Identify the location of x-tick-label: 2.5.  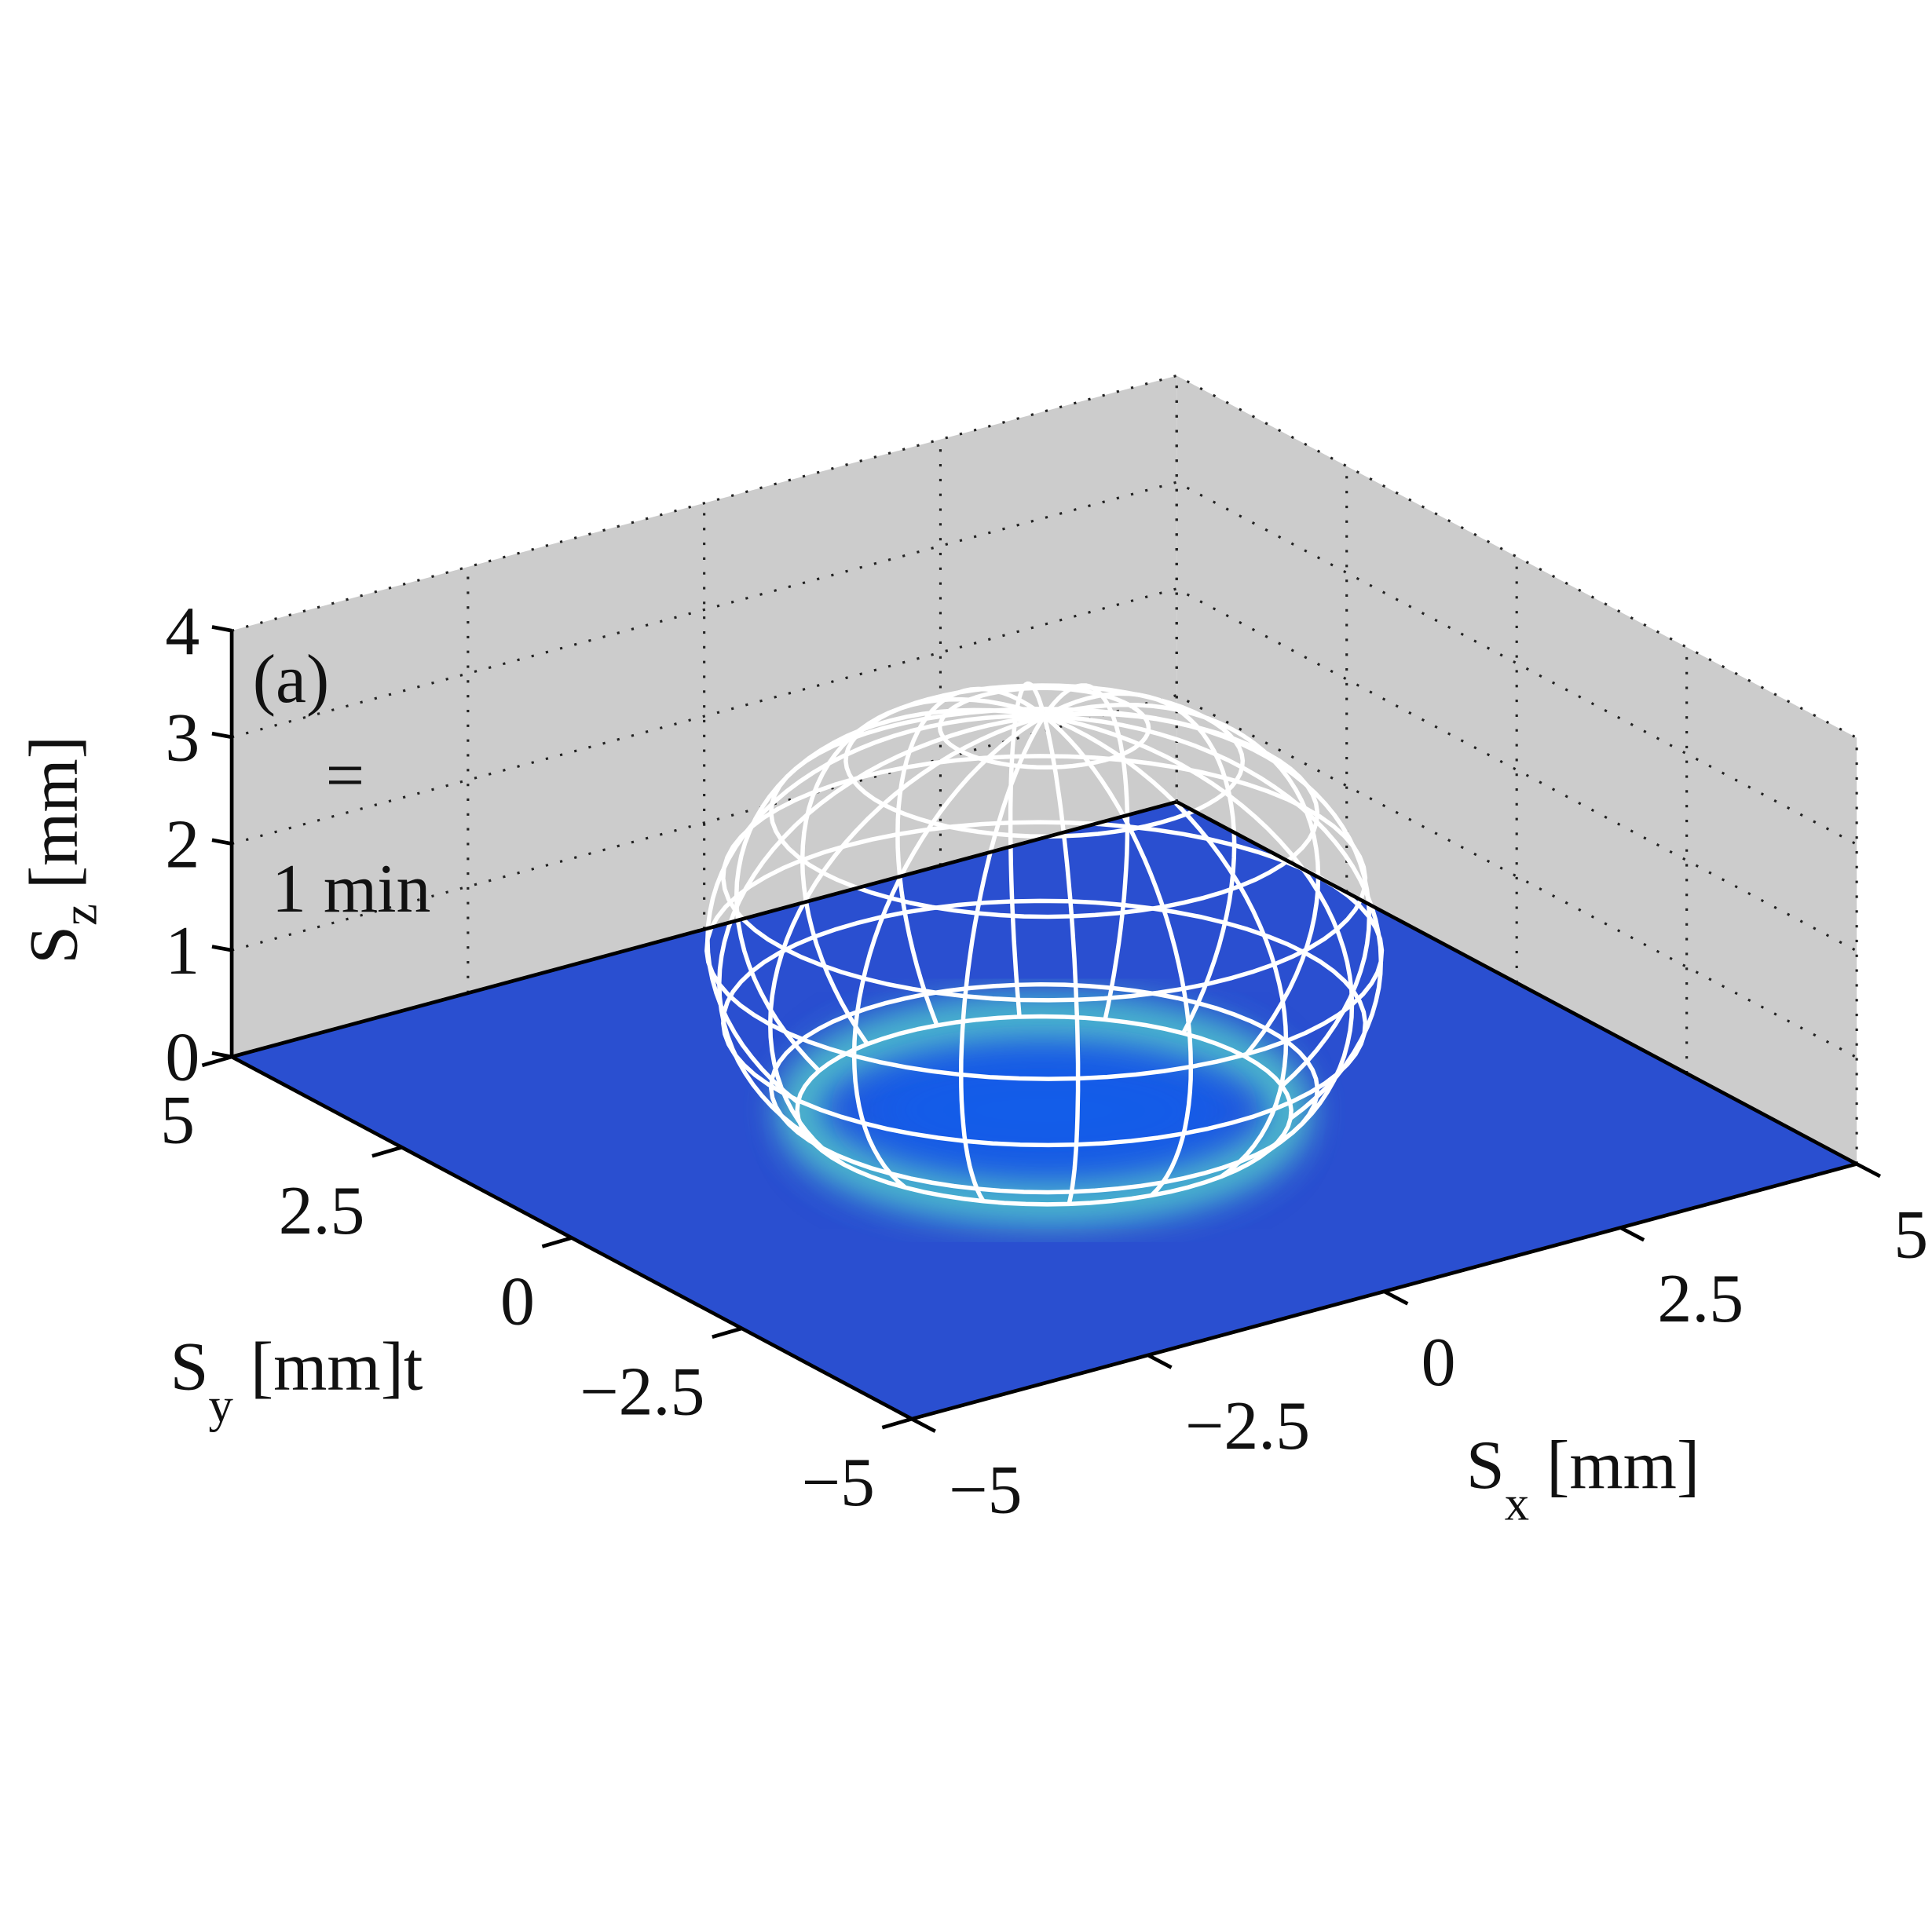
(1701, 1299).